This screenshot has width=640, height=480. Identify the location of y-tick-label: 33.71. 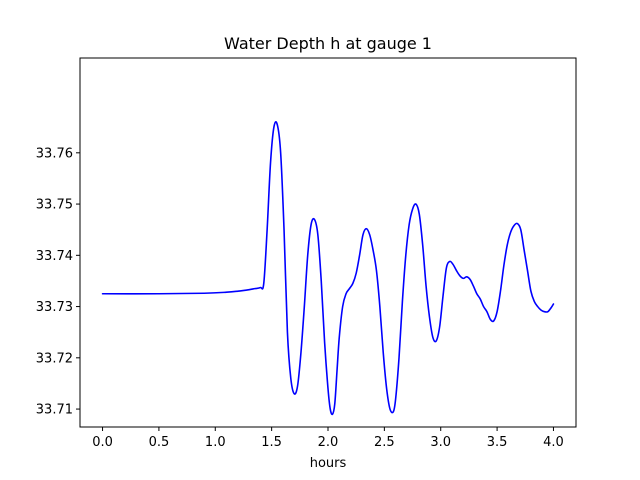
(54, 410).